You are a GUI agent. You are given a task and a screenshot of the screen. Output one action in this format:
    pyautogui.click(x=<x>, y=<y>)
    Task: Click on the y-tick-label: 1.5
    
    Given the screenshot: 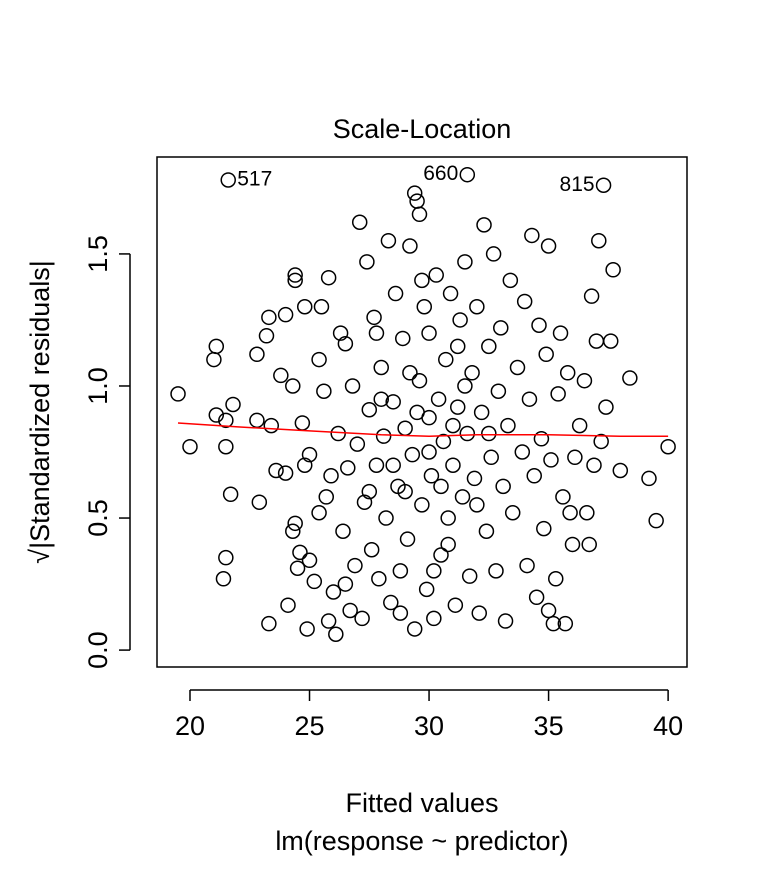 What is the action you would take?
    pyautogui.click(x=98, y=254)
    